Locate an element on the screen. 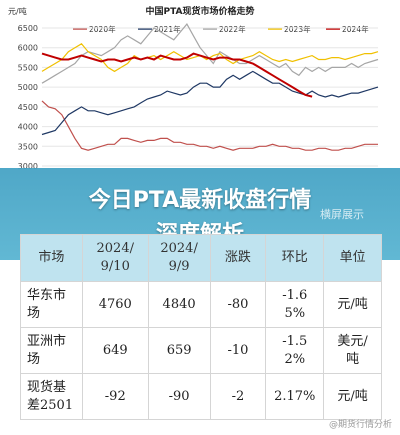 This screenshot has height=435, width=400. chart-title: 中国PTA现货市场价格走势 is located at coordinates (199, 11).